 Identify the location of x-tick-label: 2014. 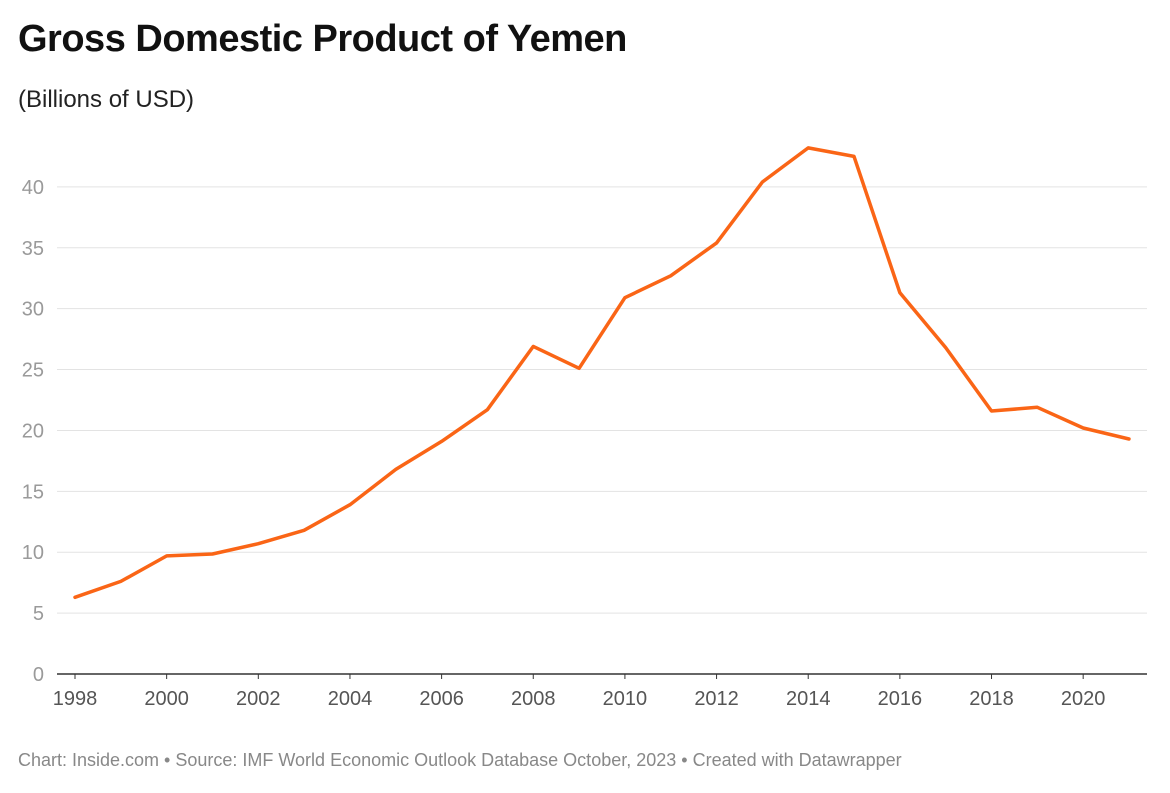
(808, 699).